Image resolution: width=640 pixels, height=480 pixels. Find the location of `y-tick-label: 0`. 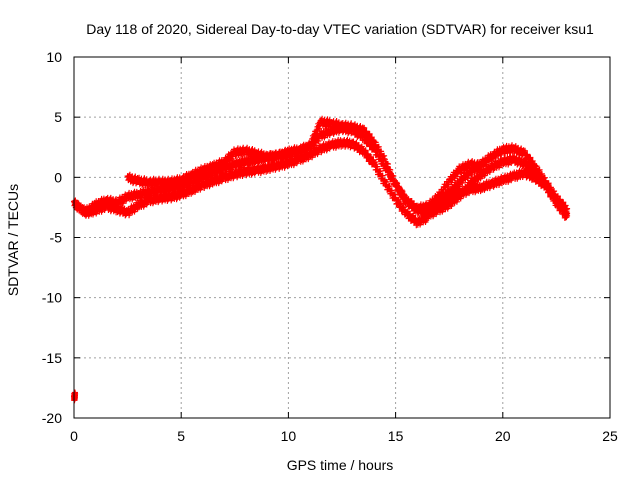

y-tick-label: 0 is located at coordinates (58, 177).